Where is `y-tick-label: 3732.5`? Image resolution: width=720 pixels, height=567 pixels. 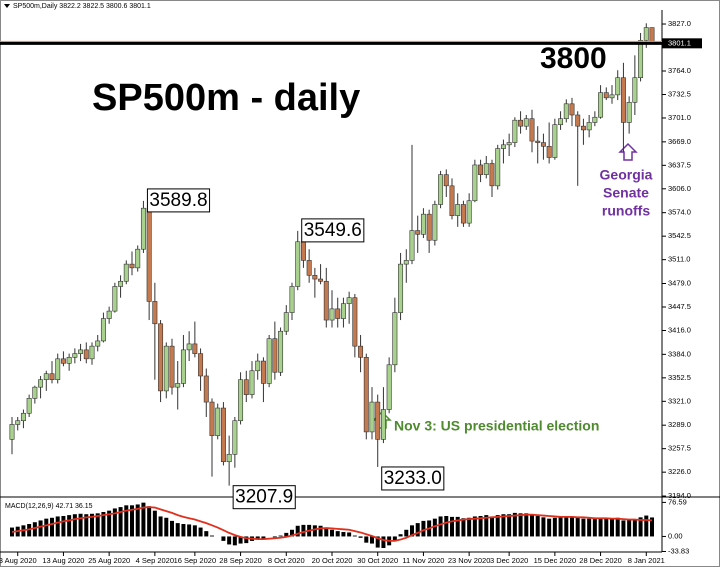
y-tick-label: 3732.5 is located at coordinates (679, 93).